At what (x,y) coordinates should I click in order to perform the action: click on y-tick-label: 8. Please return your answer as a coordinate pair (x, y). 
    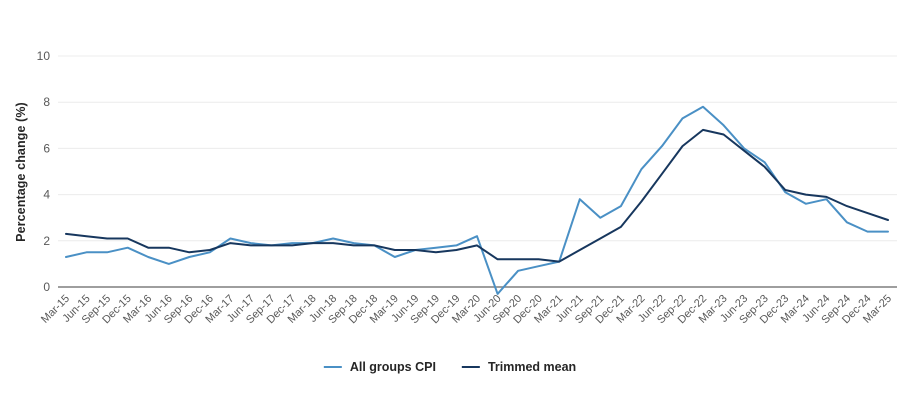
    Looking at the image, I should click on (46, 102).